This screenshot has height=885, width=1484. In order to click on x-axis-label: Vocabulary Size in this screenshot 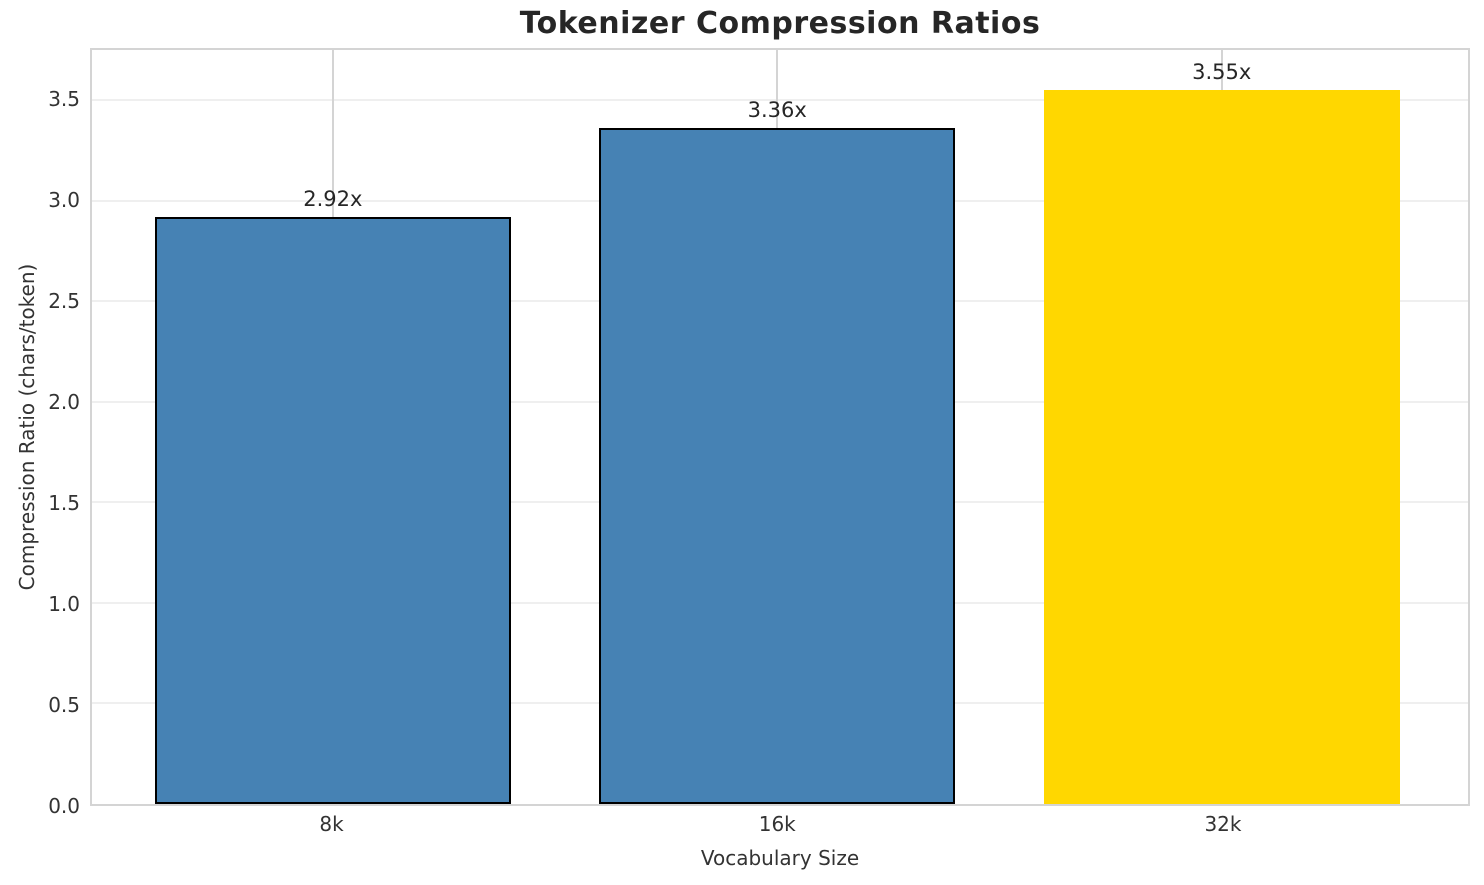, I will do `click(780, 858)`.